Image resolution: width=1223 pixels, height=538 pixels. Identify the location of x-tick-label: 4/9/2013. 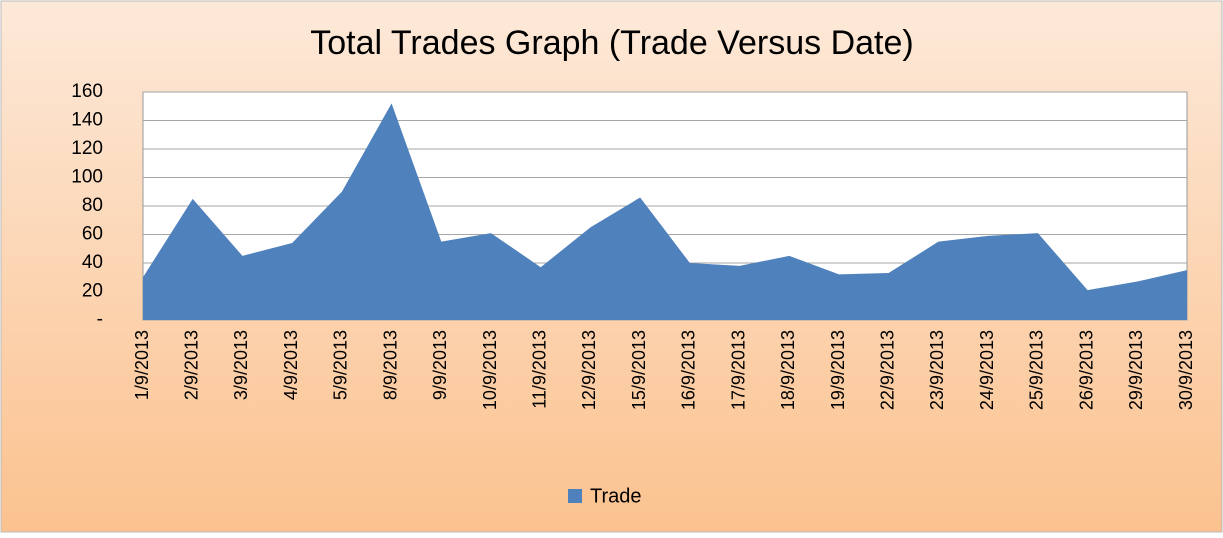
(291, 365).